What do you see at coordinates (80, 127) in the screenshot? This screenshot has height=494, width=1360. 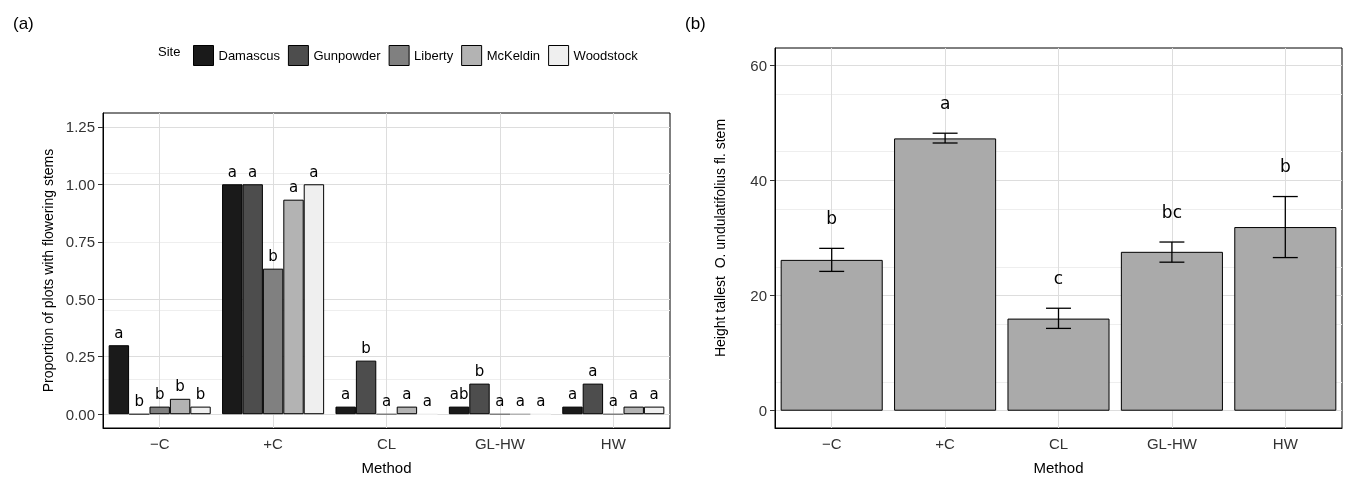 I see `y-tick-label: 1.25` at bounding box center [80, 127].